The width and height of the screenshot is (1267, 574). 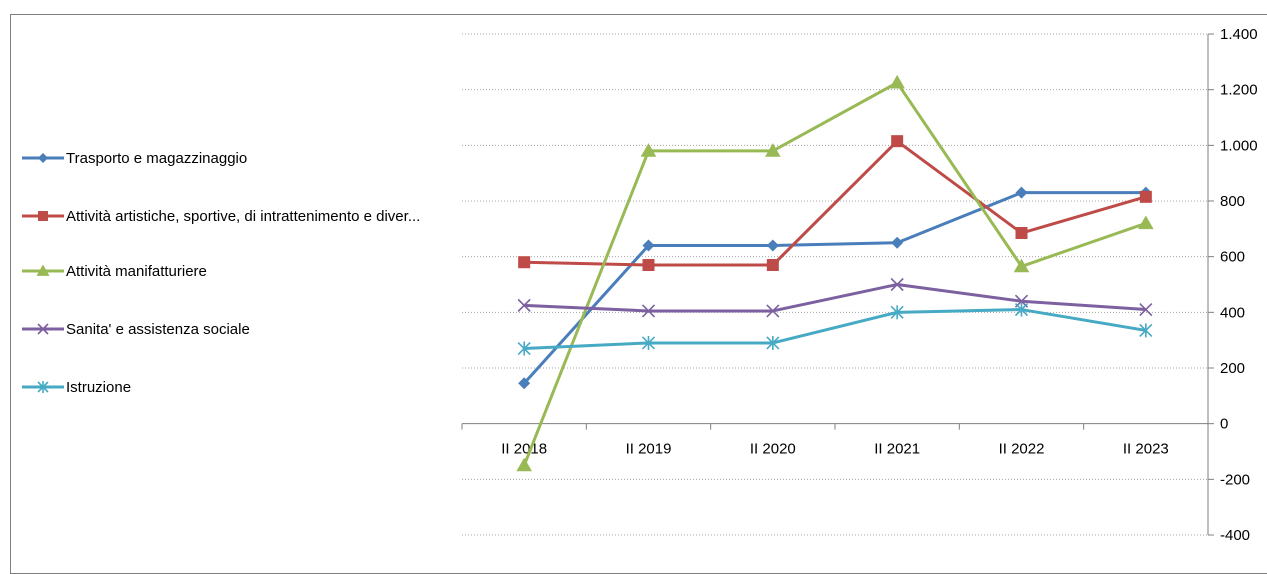 I want to click on y-tick-label: 200, so click(x=1232, y=368).